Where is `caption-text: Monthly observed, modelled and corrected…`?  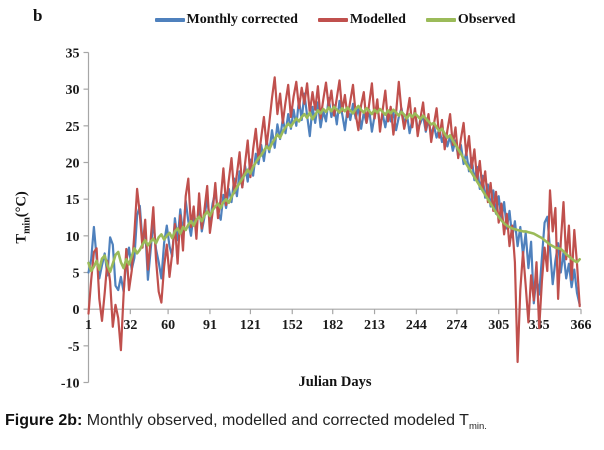
caption-text: Monthly observed, modelled and corrected… is located at coordinates (275, 420).